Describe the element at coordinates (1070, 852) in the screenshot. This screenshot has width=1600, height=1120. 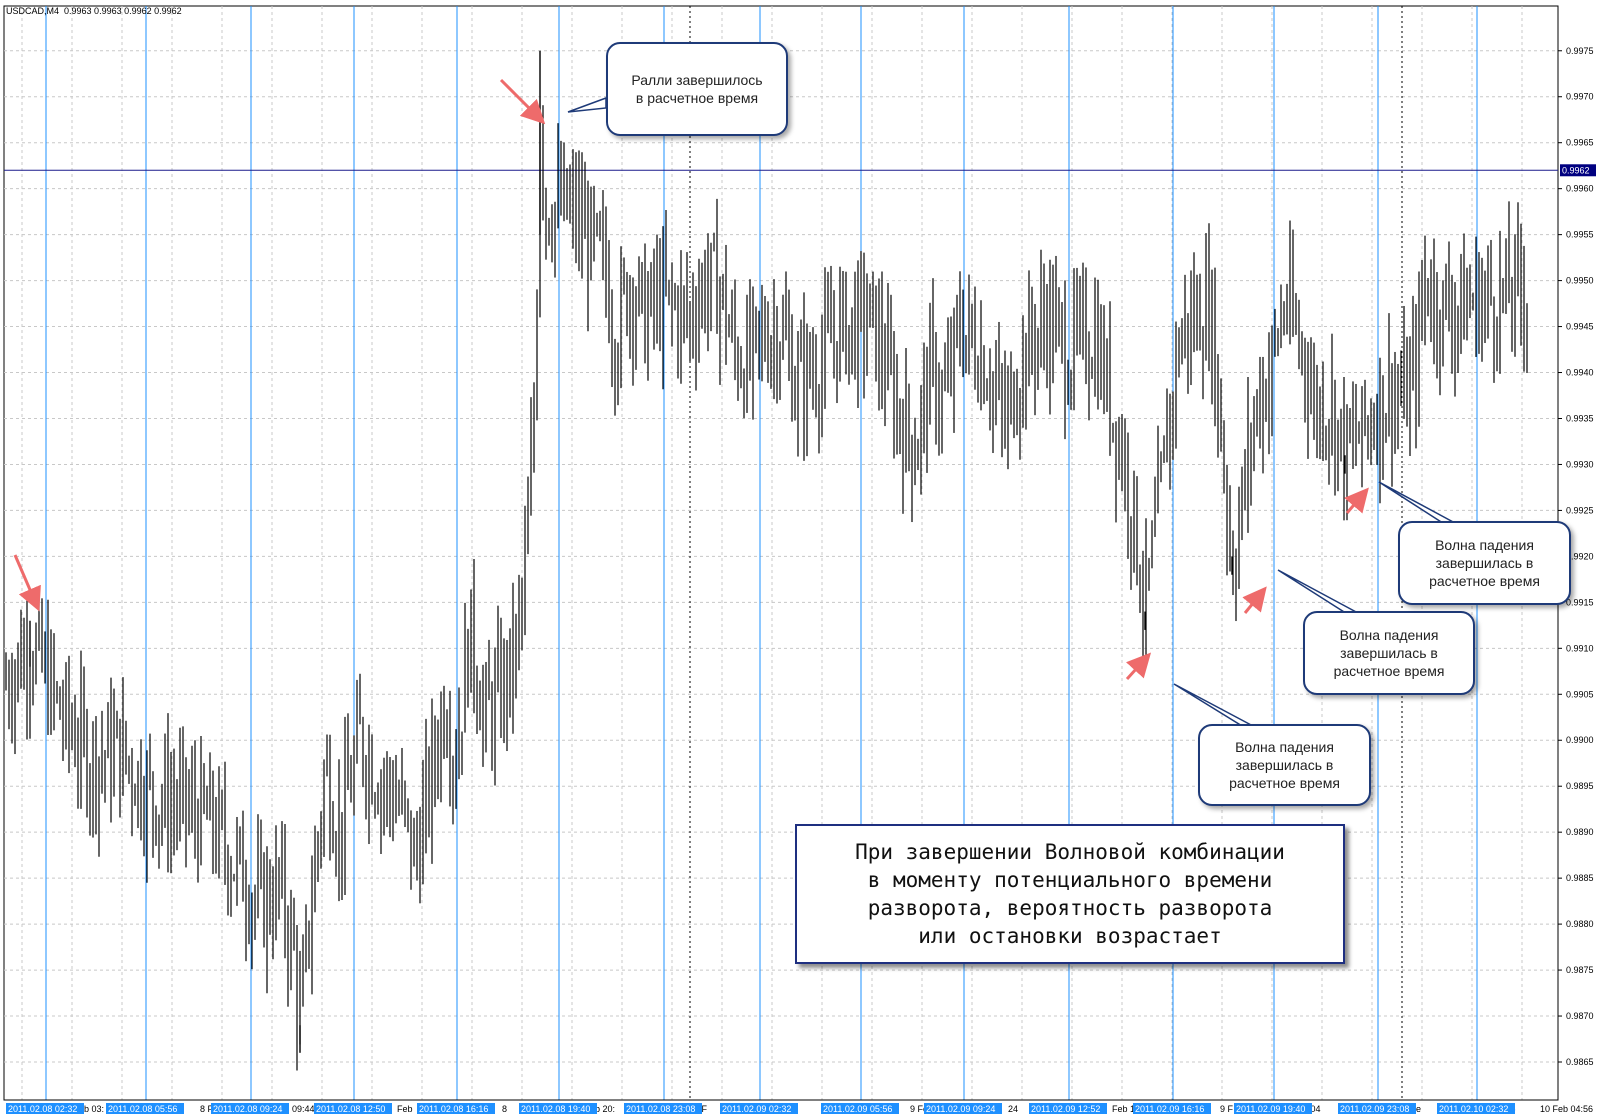
I see `note-line-1: При завершении Волновой комбинации` at that location.